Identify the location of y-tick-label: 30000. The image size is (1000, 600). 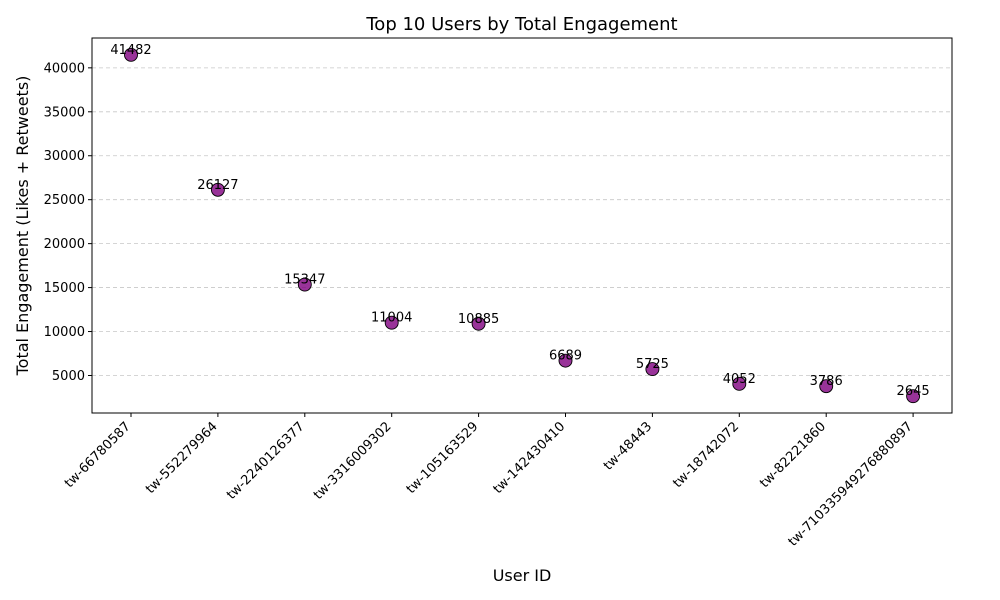
(64, 156).